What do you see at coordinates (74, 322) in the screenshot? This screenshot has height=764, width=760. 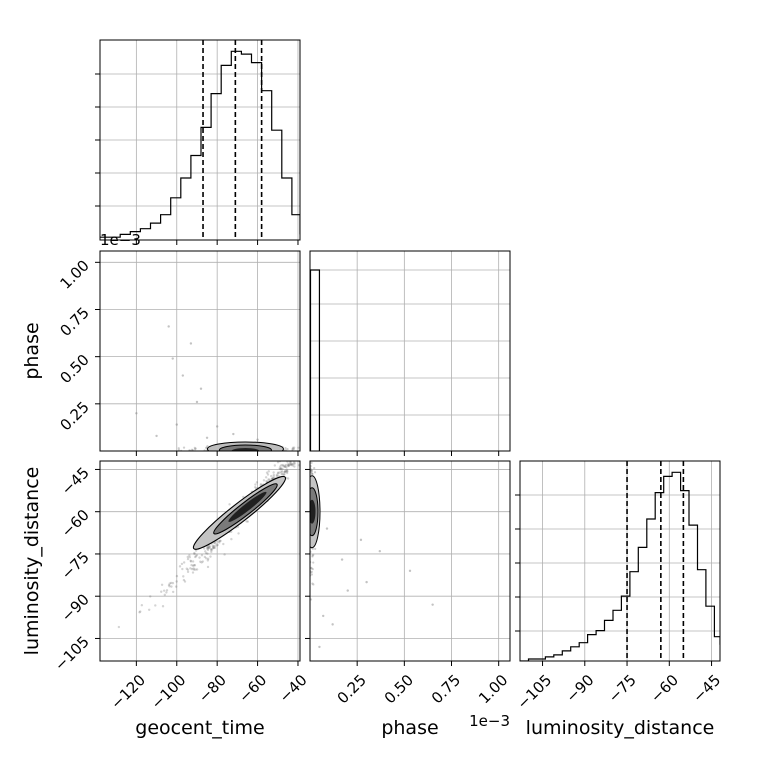 I see `panel-geocent-phase-ytick-label-2: 0.75` at bounding box center [74, 322].